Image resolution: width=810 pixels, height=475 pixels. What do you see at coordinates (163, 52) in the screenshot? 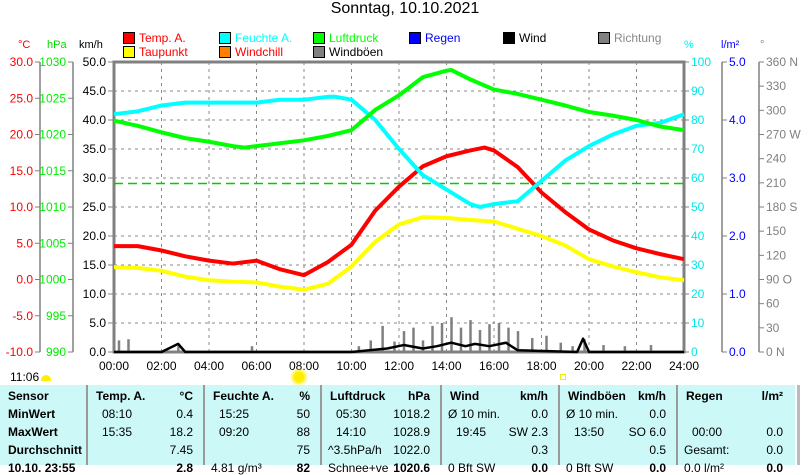
I see `legend-label: Taupunkt` at bounding box center [163, 52].